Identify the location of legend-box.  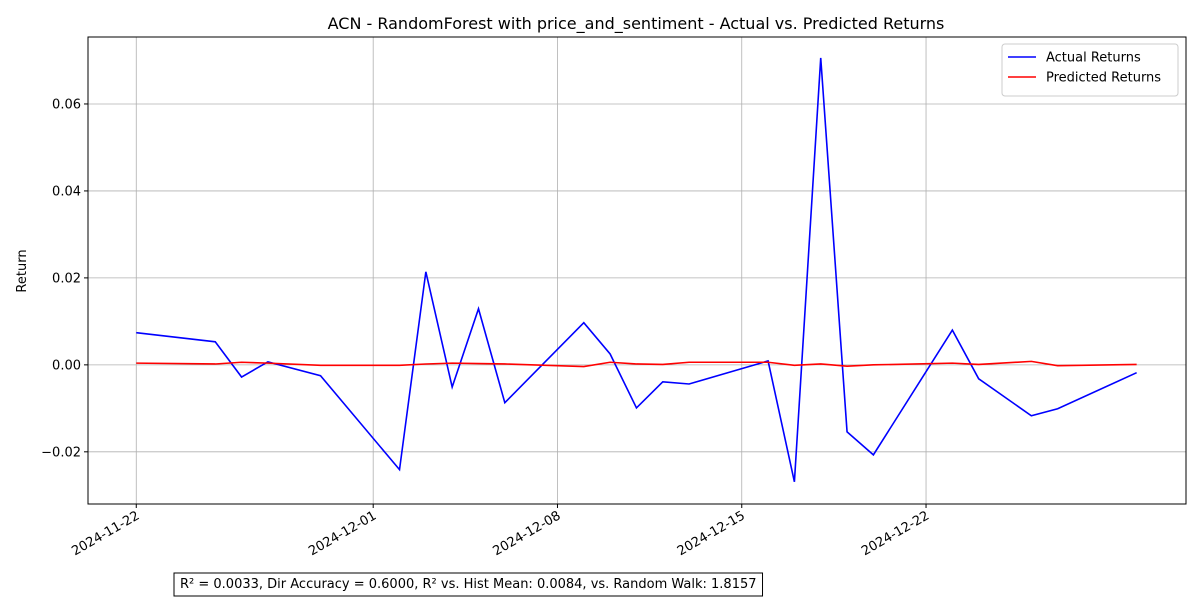
(1090, 70).